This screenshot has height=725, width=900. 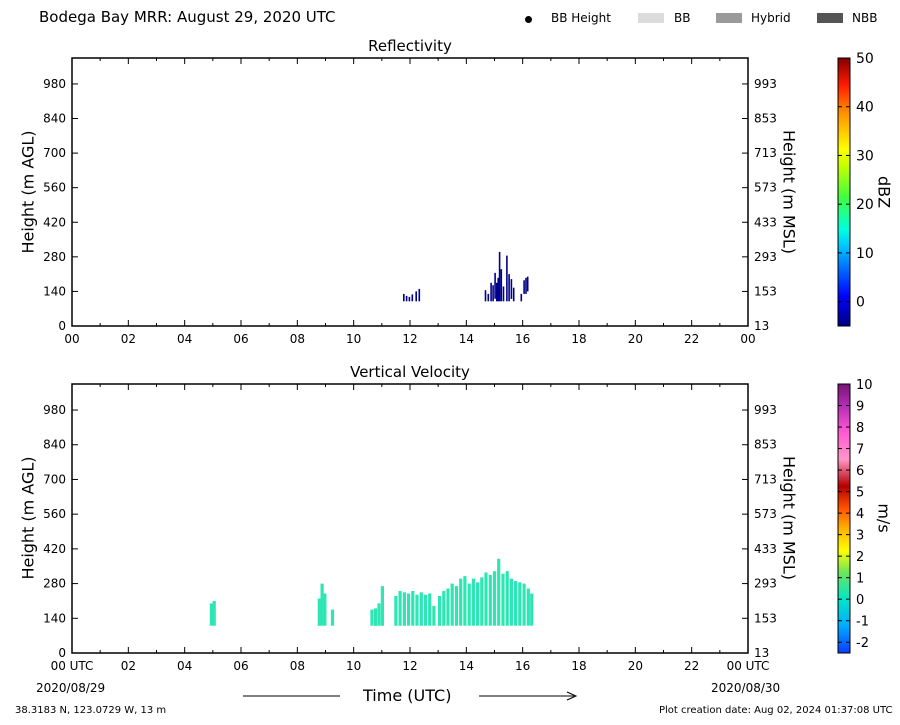 What do you see at coordinates (765, 222) in the screenshot?
I see `reflectivity-y-tick-label-right: 433` at bounding box center [765, 222].